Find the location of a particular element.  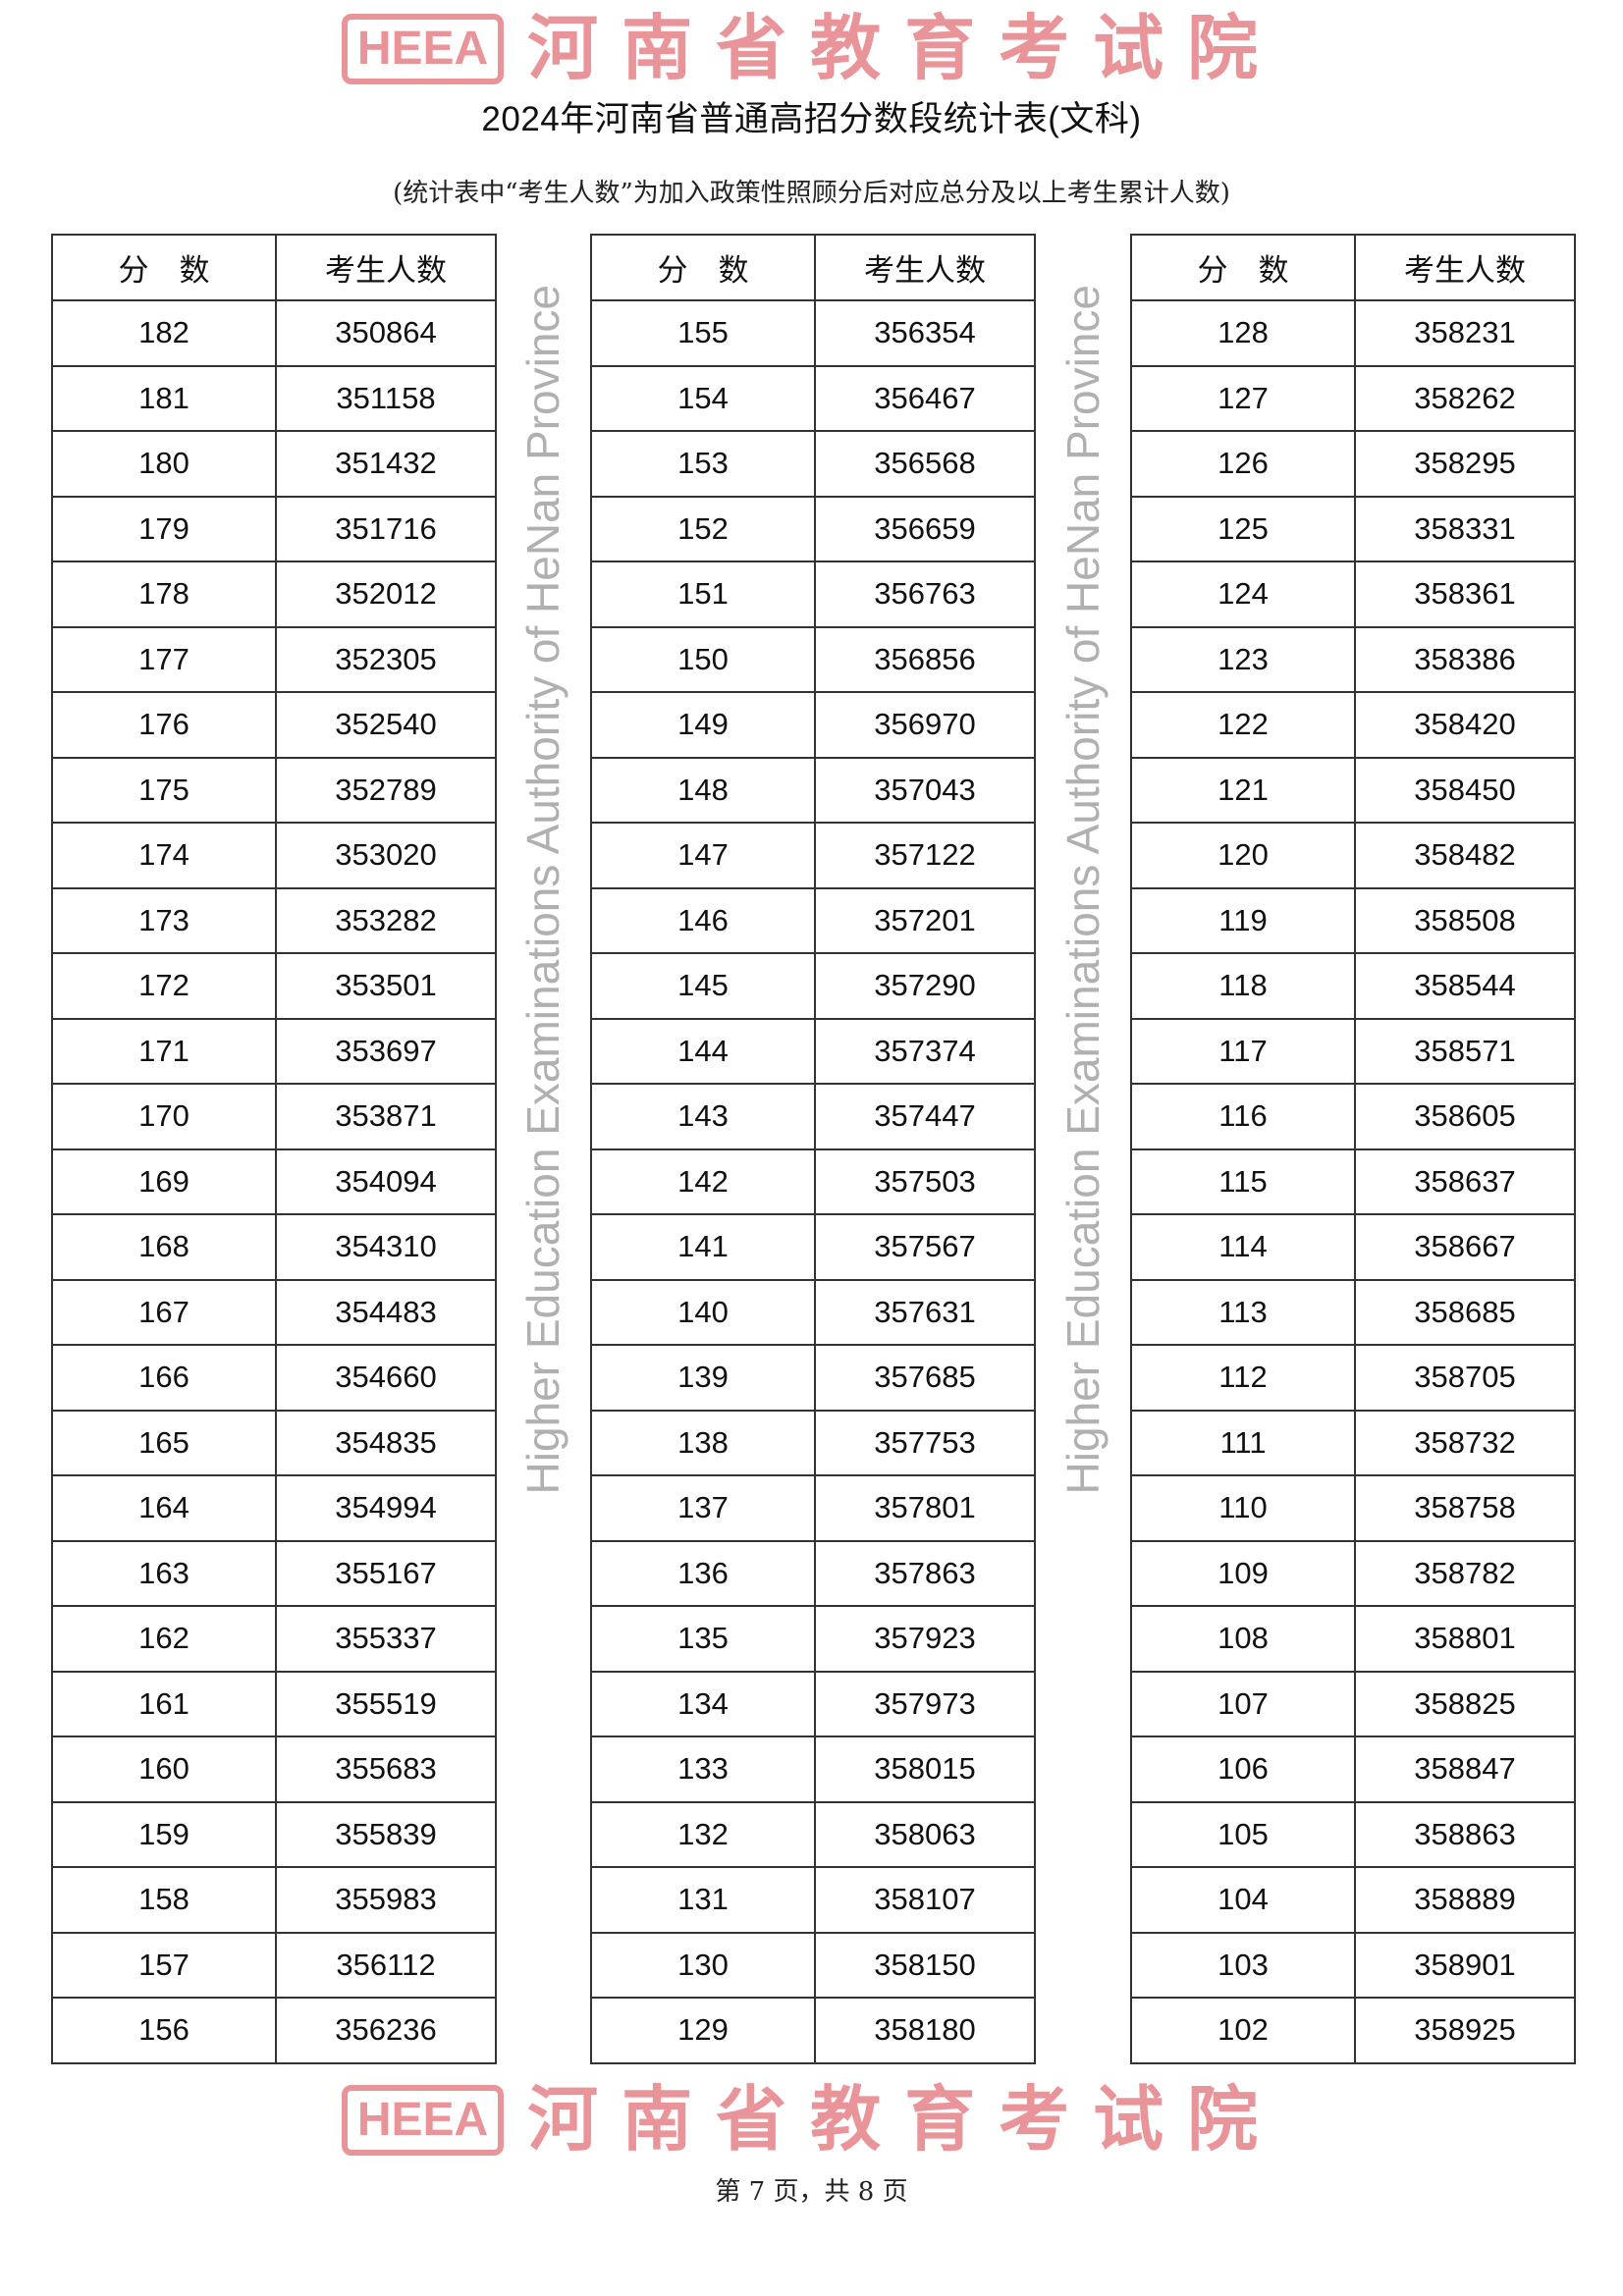

count-cell: 358482 is located at coordinates (1465, 856).